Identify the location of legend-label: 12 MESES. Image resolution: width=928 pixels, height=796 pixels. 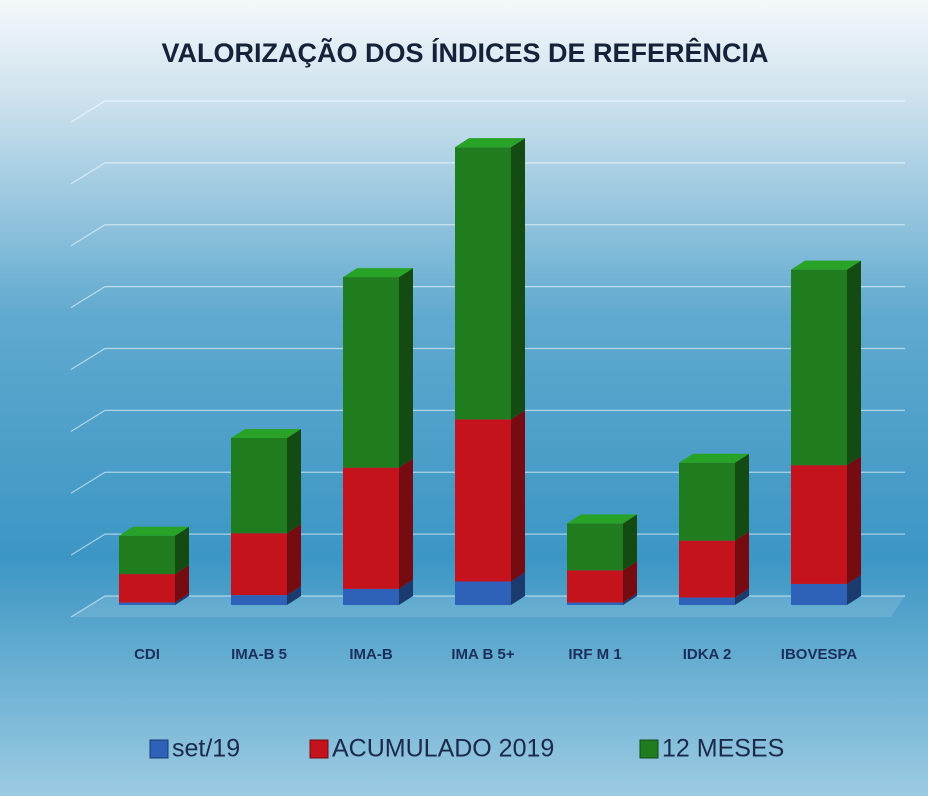
(723, 749).